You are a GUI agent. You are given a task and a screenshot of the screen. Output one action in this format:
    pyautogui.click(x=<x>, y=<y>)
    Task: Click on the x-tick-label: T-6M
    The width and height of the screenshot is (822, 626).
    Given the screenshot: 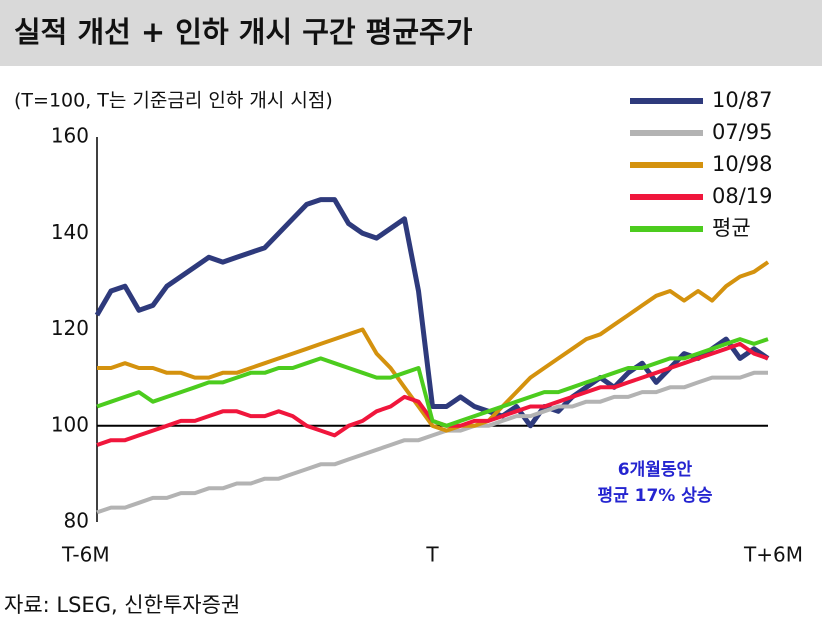 What is the action you would take?
    pyautogui.click(x=85, y=555)
    